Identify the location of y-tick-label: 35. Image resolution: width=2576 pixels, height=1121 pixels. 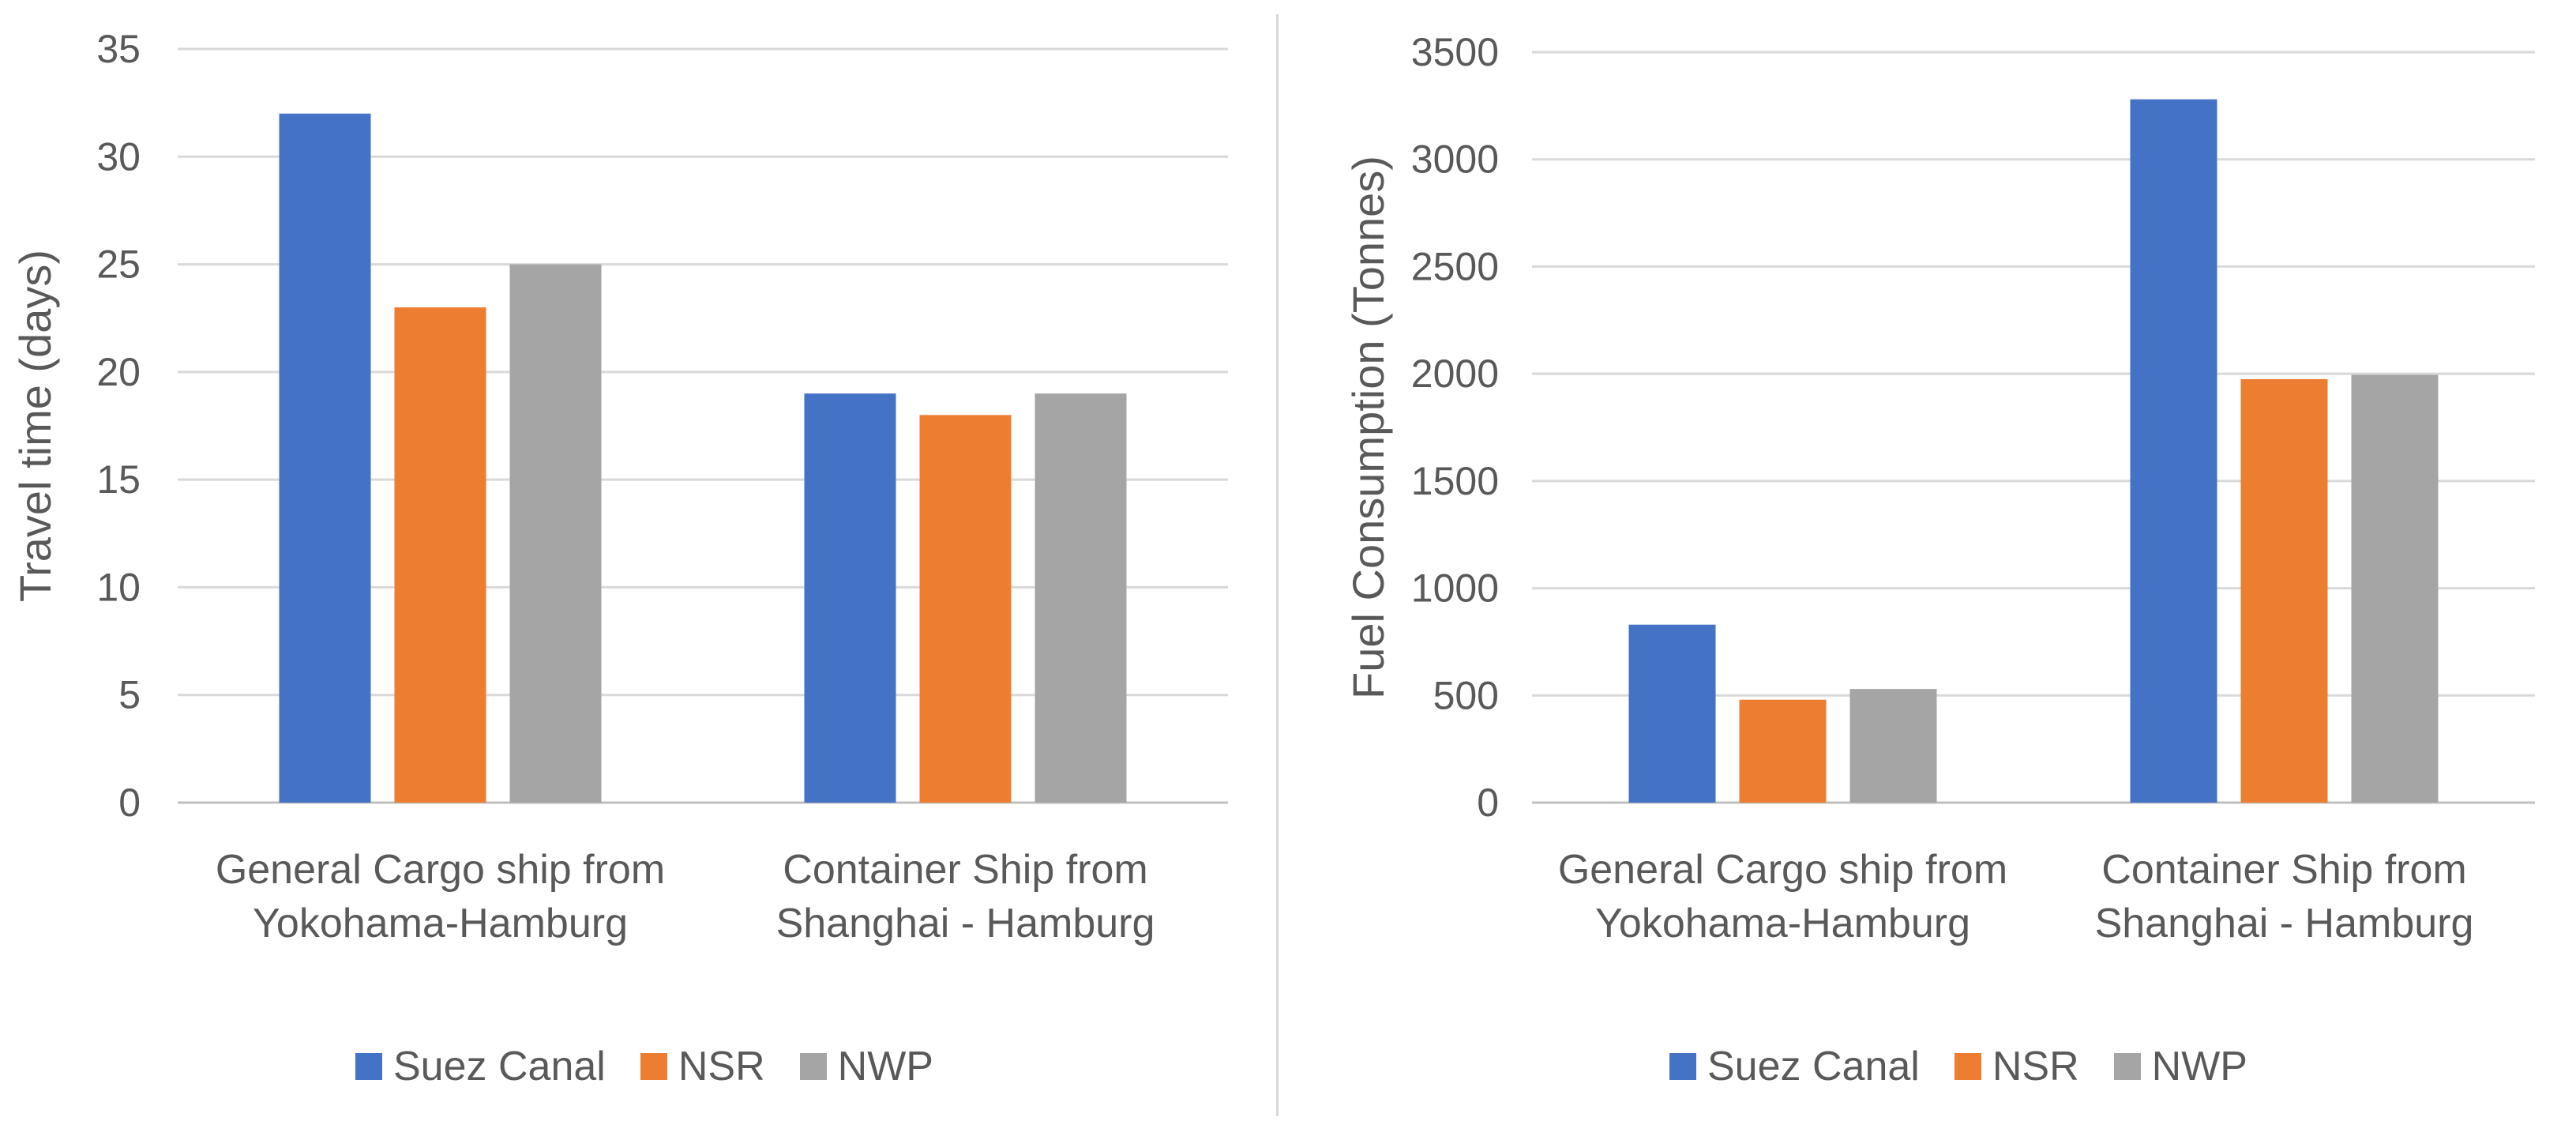
(118, 49).